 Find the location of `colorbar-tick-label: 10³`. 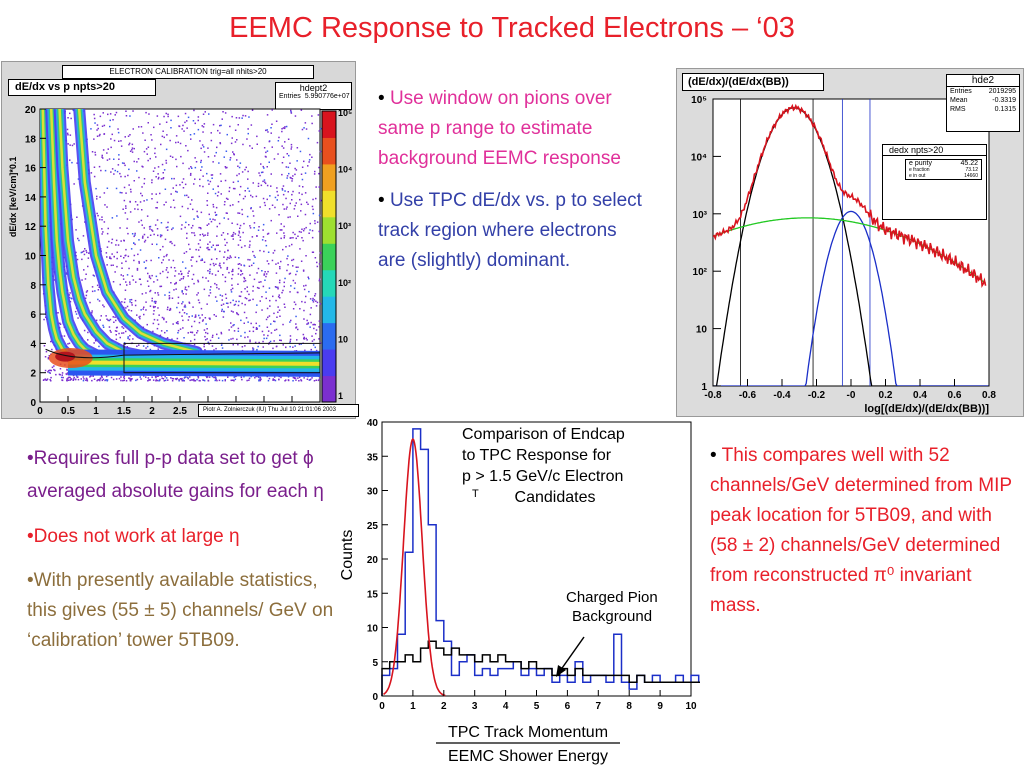

colorbar-tick-label: 10³ is located at coordinates (344, 226).